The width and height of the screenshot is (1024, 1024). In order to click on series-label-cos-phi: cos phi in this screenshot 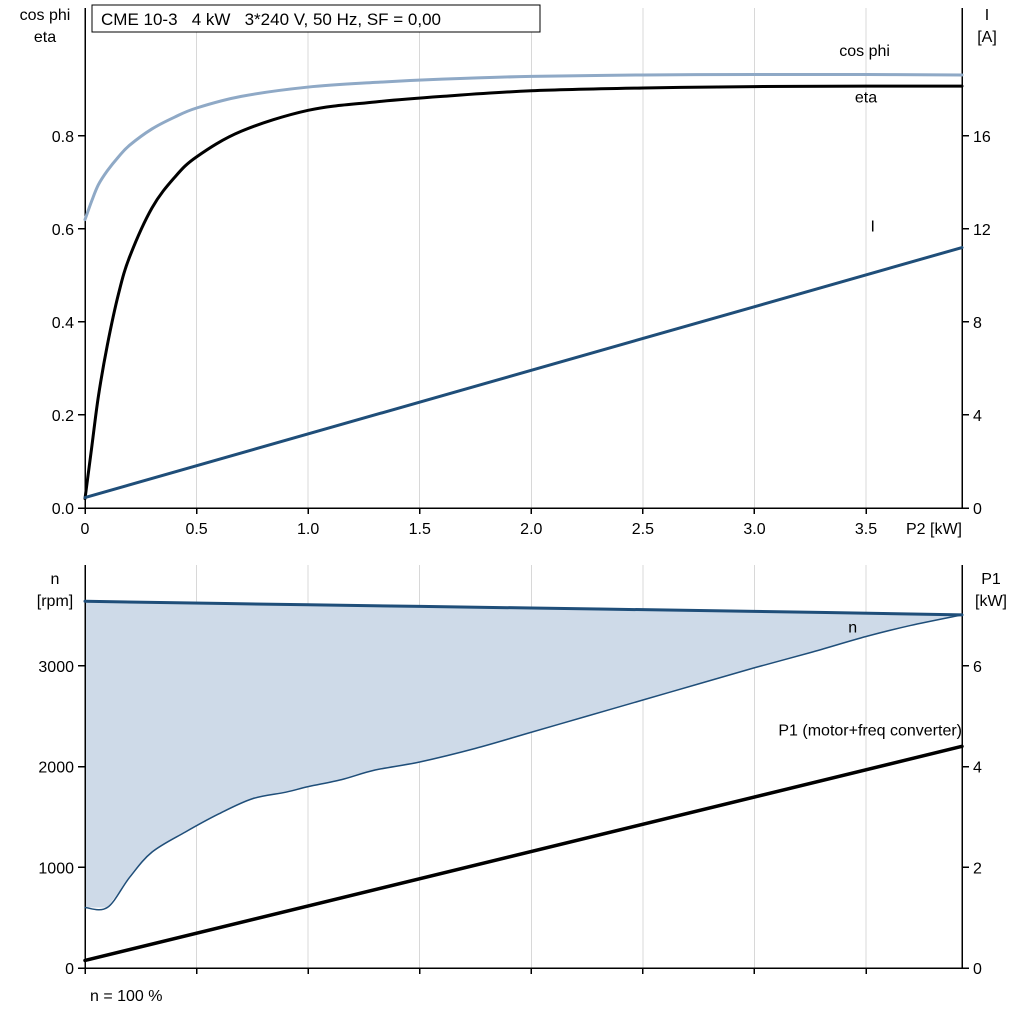, I will do `click(864, 51)`.